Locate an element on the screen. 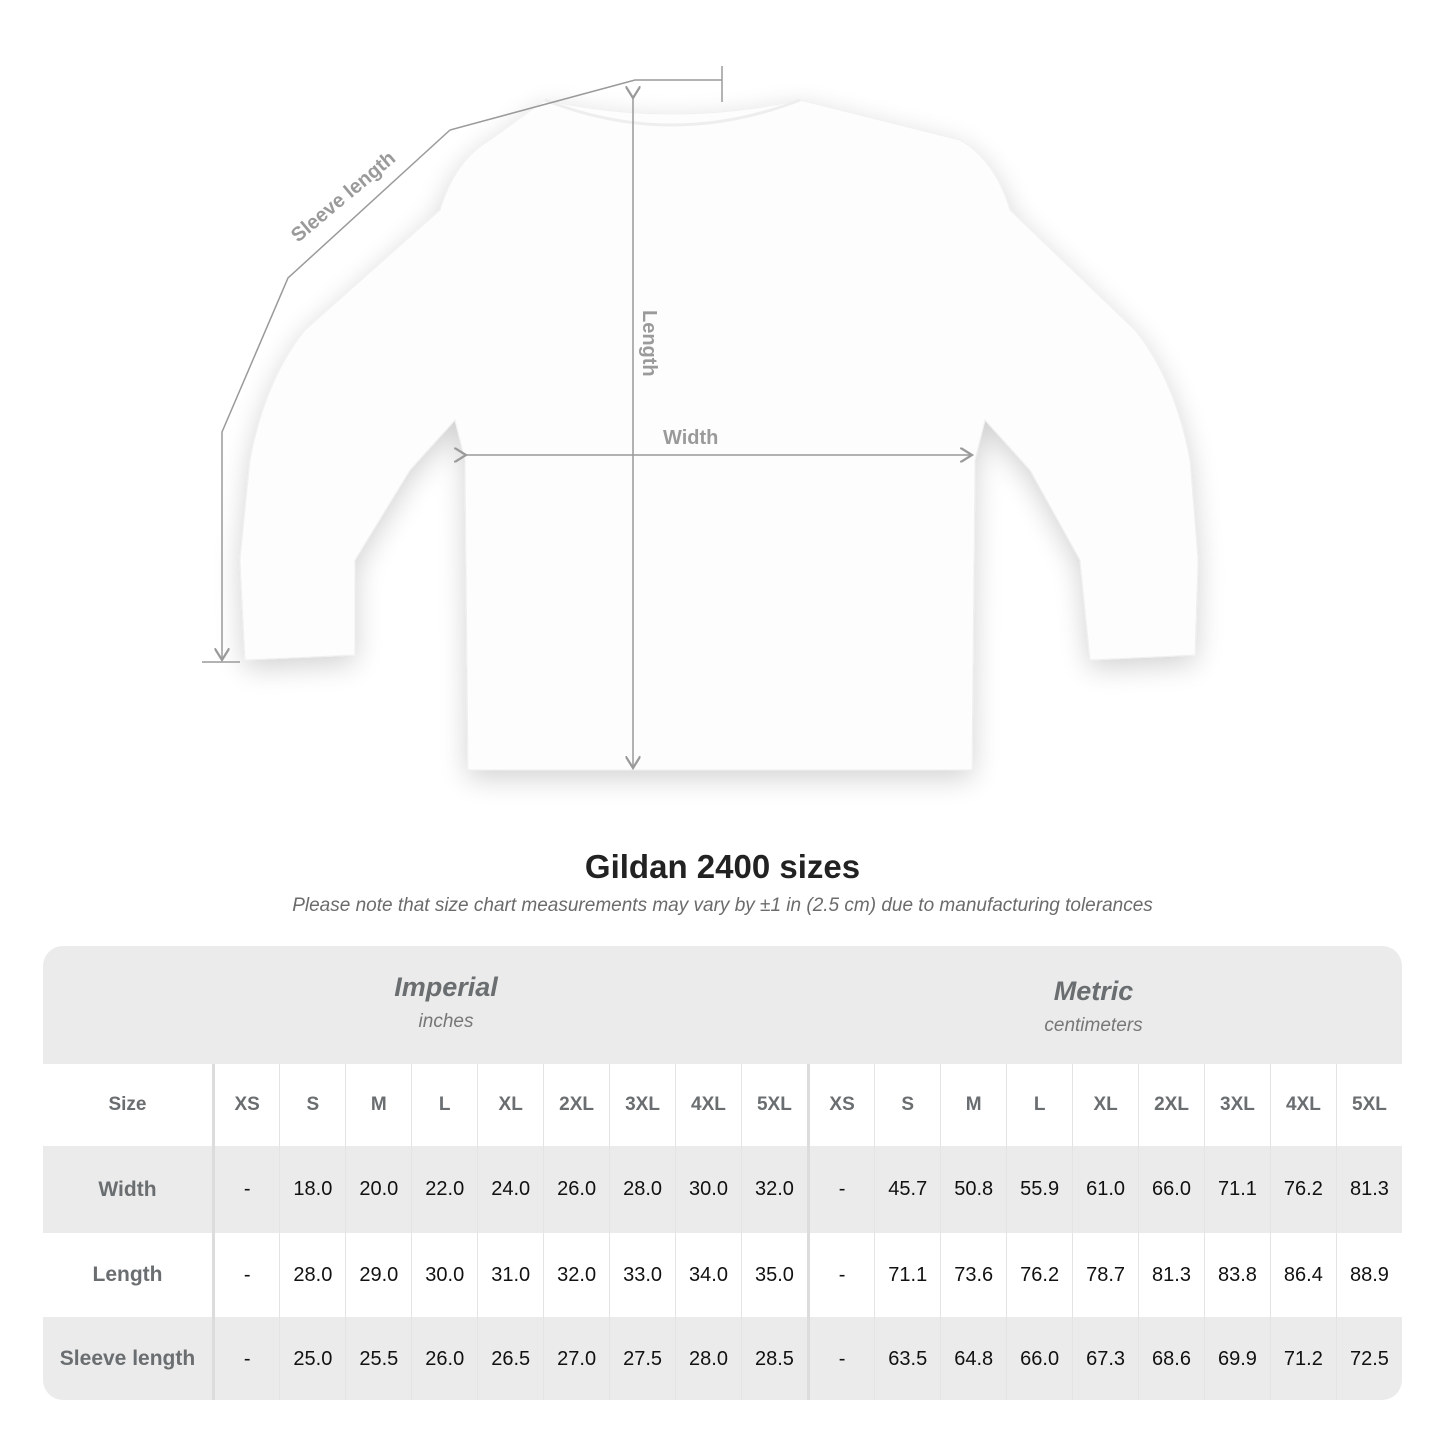  cell-imperial: 35.0 is located at coordinates (774, 1275).